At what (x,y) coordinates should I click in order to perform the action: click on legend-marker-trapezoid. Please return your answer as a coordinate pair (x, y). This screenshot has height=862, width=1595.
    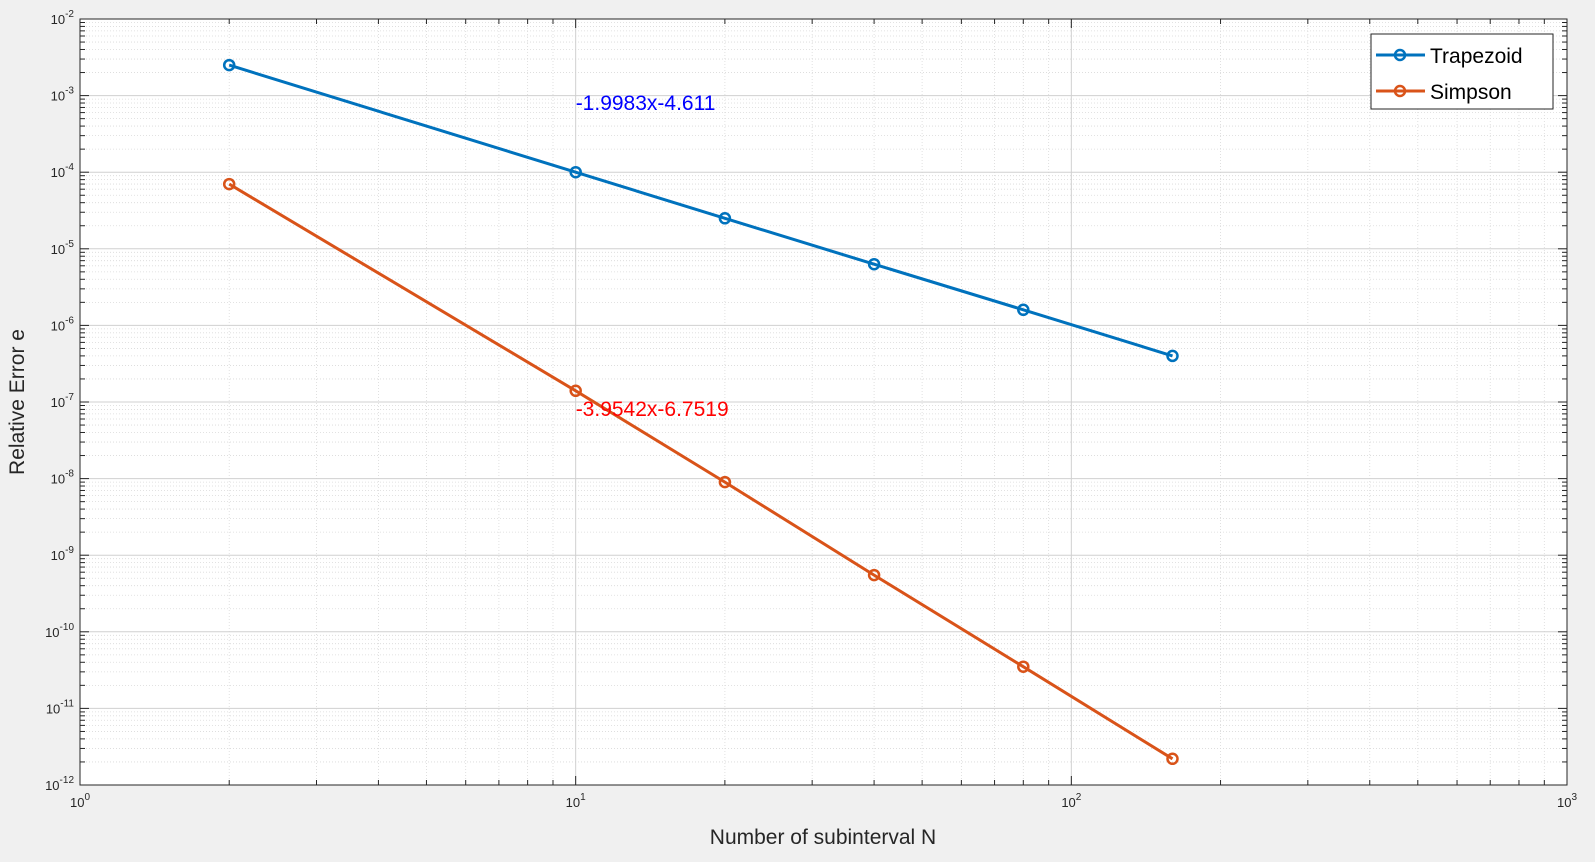
    Looking at the image, I should click on (1400, 55).